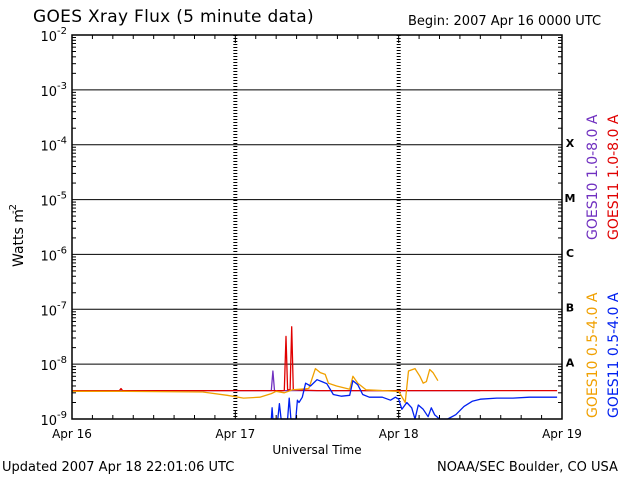 This screenshot has height=480, width=640. What do you see at coordinates (62, 360) in the screenshot?
I see `y-tick-exponent: -8` at bounding box center [62, 360].